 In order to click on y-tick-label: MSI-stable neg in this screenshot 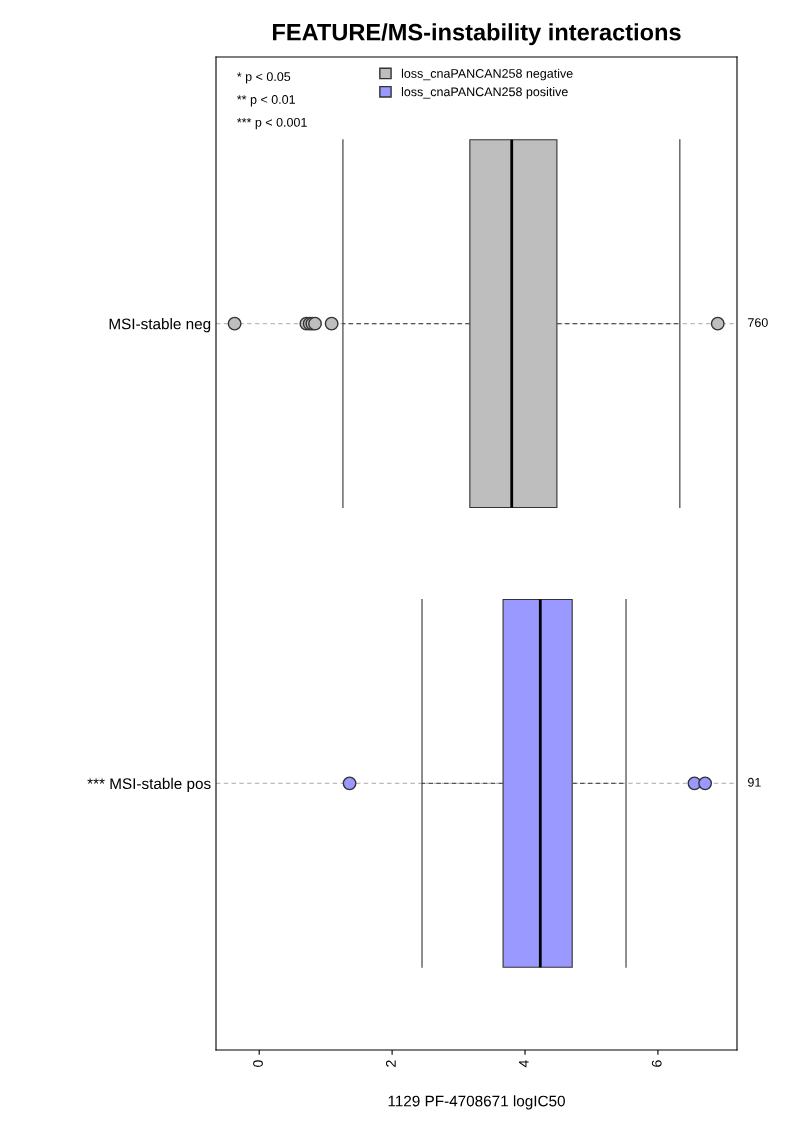, I will do `click(160, 325)`.